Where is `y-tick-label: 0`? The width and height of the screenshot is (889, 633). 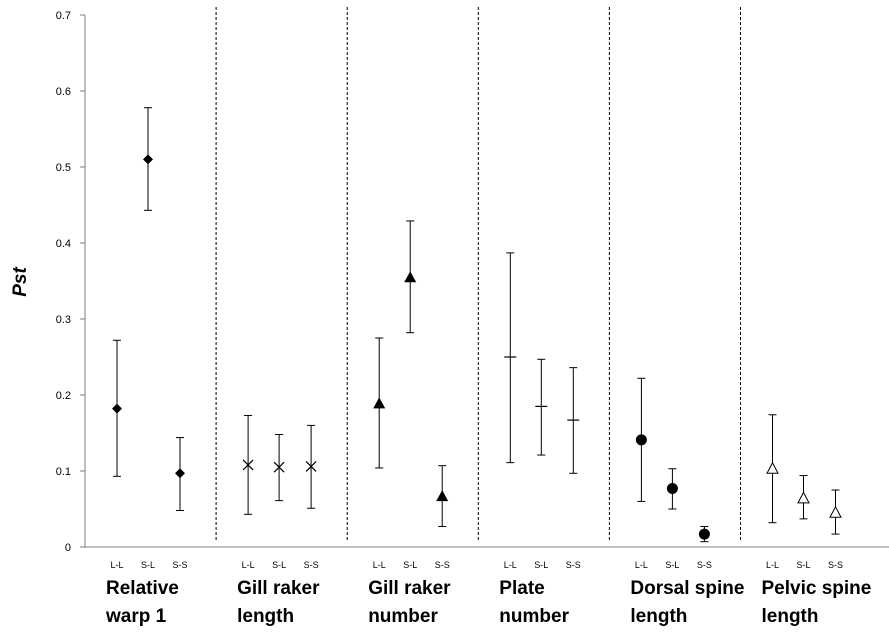 y-tick-label: 0 is located at coordinates (68, 548).